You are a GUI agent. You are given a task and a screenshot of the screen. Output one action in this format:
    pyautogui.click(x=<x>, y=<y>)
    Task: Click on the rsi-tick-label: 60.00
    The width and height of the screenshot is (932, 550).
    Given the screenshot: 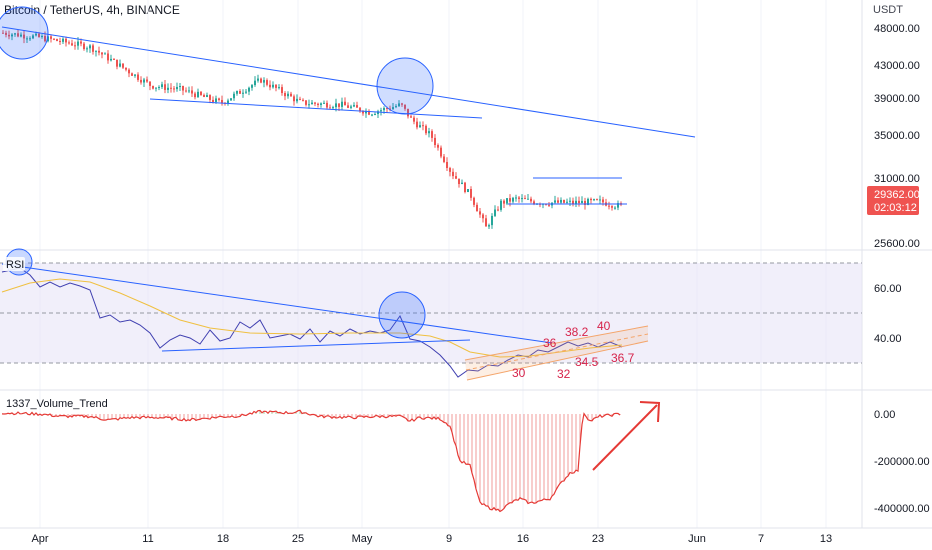 What is the action you would take?
    pyautogui.click(x=888, y=289)
    